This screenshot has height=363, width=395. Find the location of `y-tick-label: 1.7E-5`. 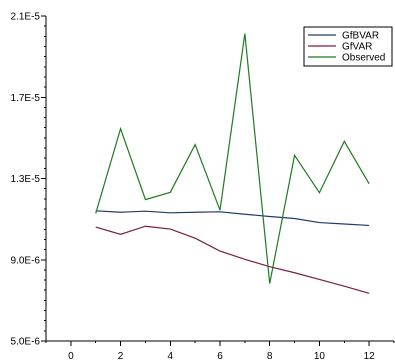

y-tick-label: 1.7E-5 is located at coordinates (26, 98).